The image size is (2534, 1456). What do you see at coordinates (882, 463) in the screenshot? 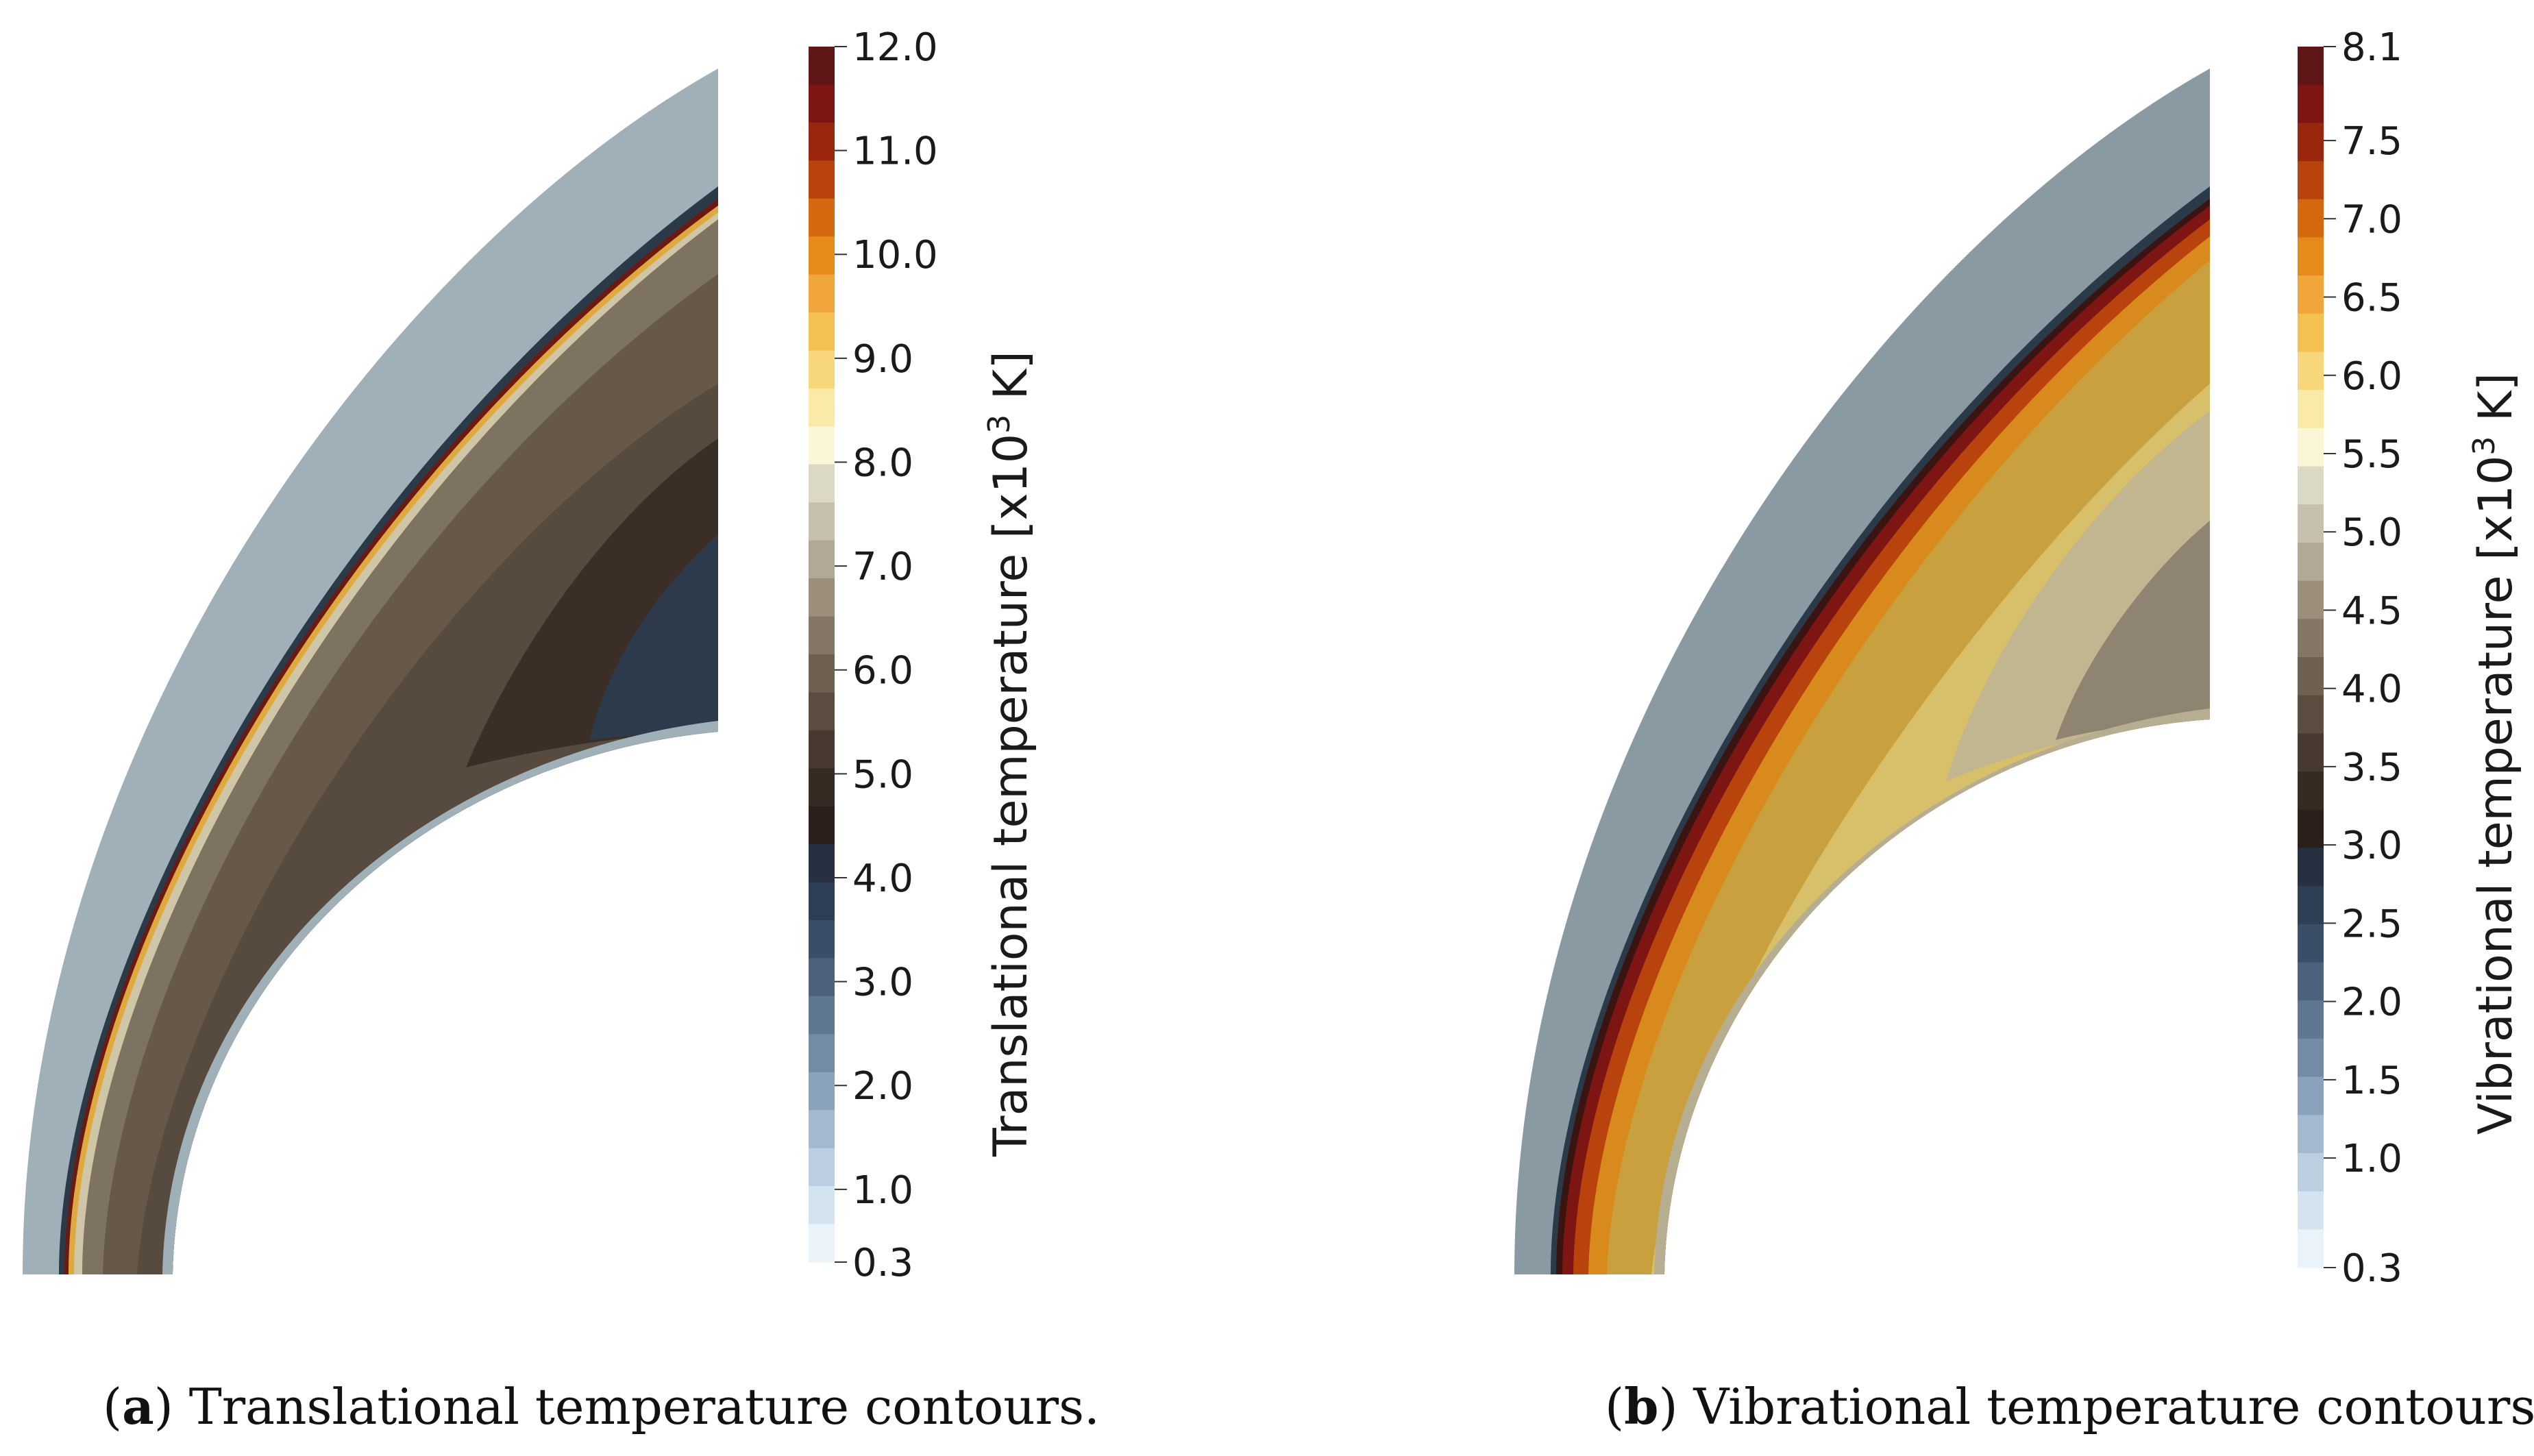
I see `colorbar-tick-label: 8.0` at bounding box center [882, 463].